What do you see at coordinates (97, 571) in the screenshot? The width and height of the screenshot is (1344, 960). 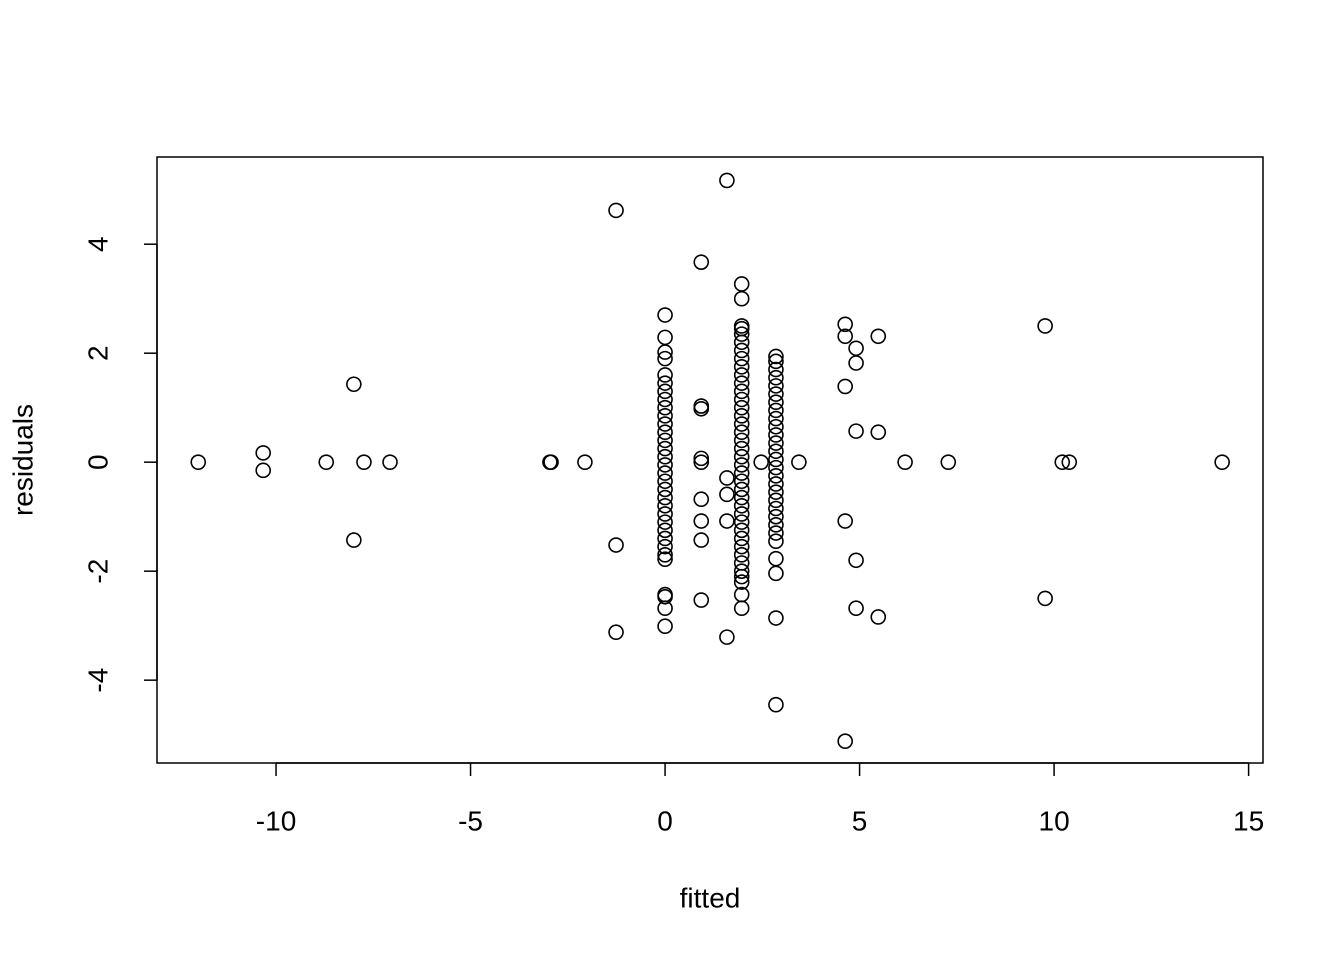 I see `y-tick-label: -2` at bounding box center [97, 571].